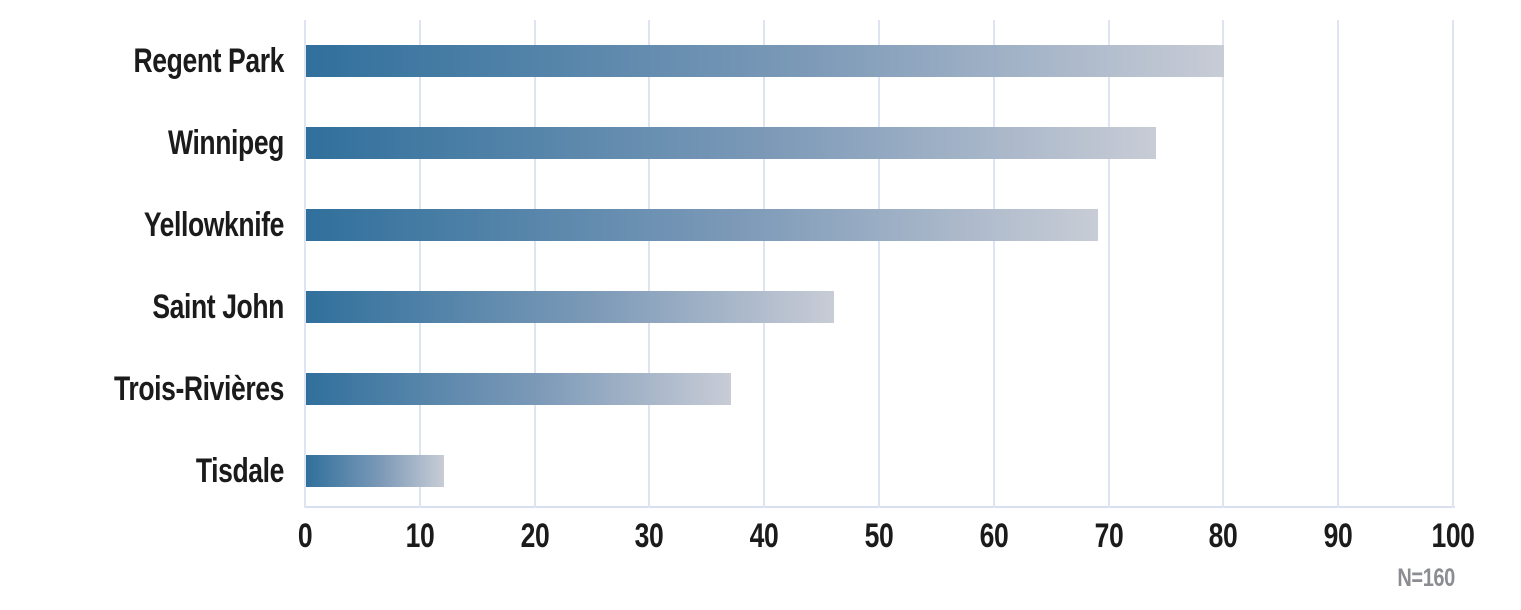  Describe the element at coordinates (199, 389) in the screenshot. I see `category-label: Trois-Rivières` at that location.